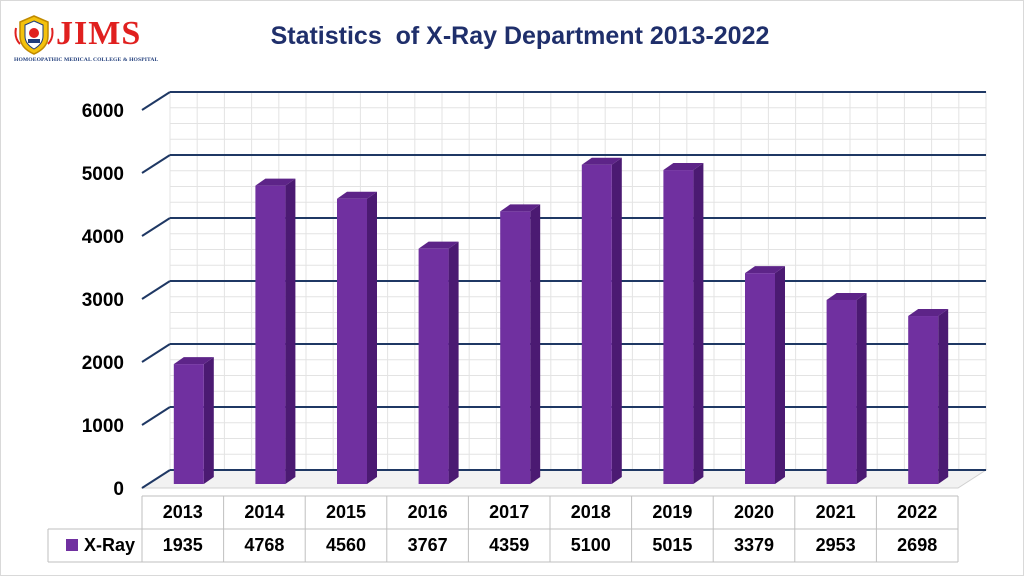 The height and width of the screenshot is (576, 1024). Describe the element at coordinates (754, 512) in the screenshot. I see `x-tick-label: 2020` at that location.